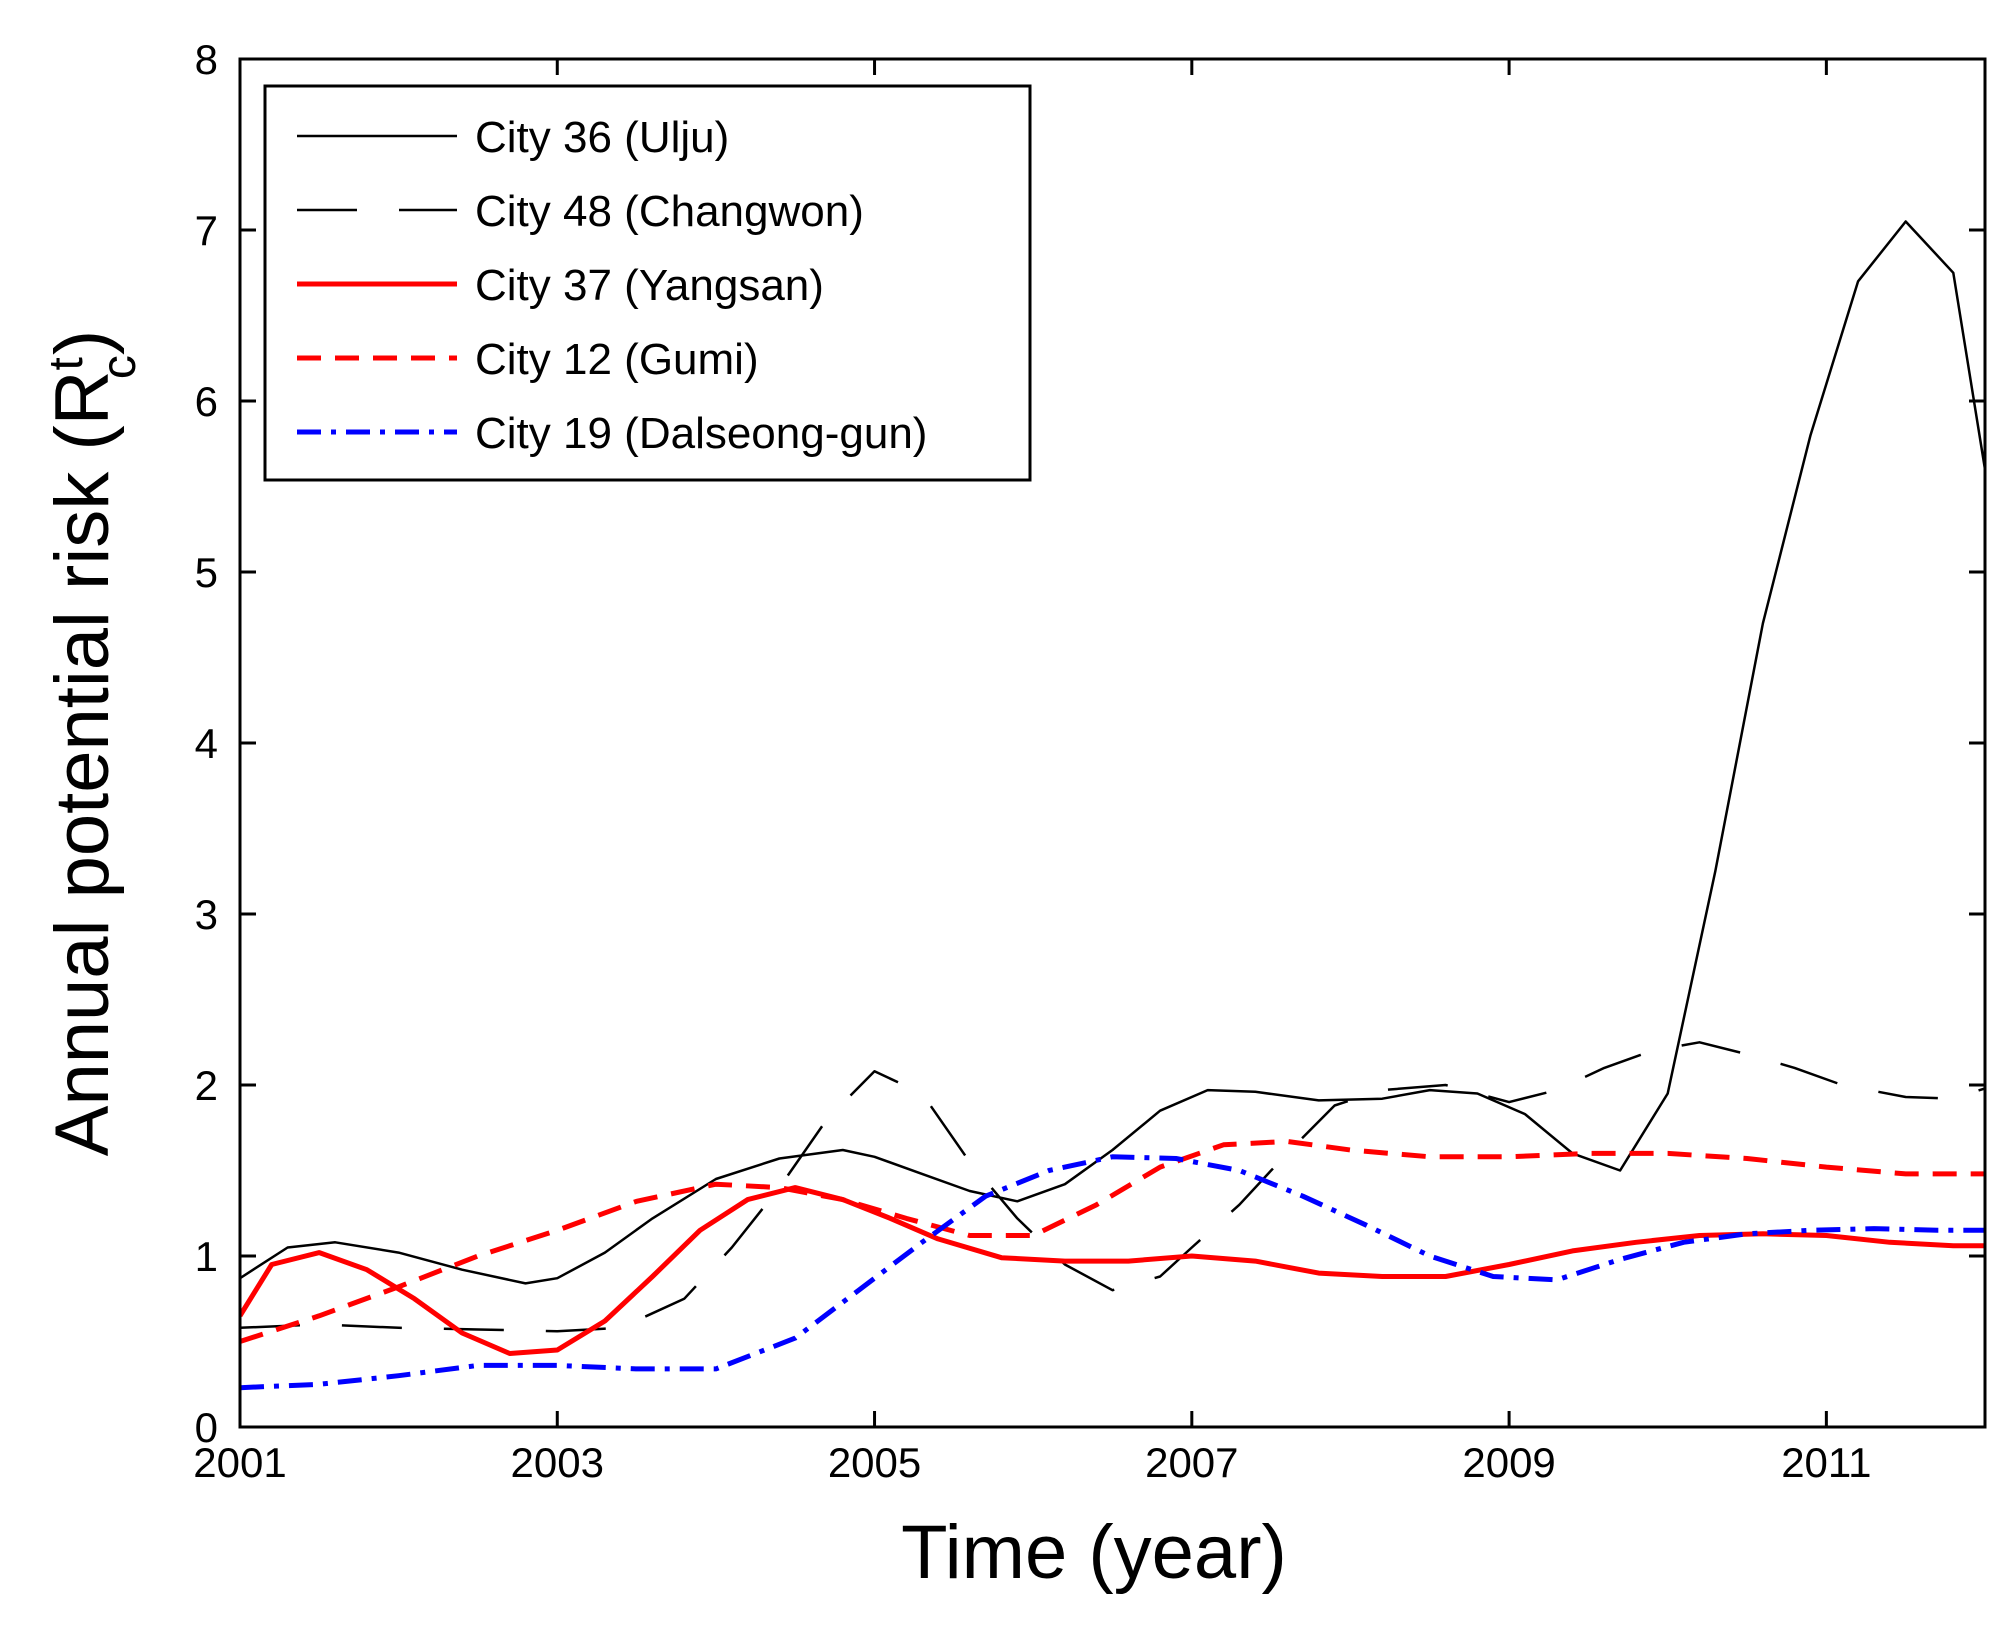 The image size is (1997, 1631). Describe the element at coordinates (206, 59) in the screenshot. I see `y-tick-label: 8` at that location.